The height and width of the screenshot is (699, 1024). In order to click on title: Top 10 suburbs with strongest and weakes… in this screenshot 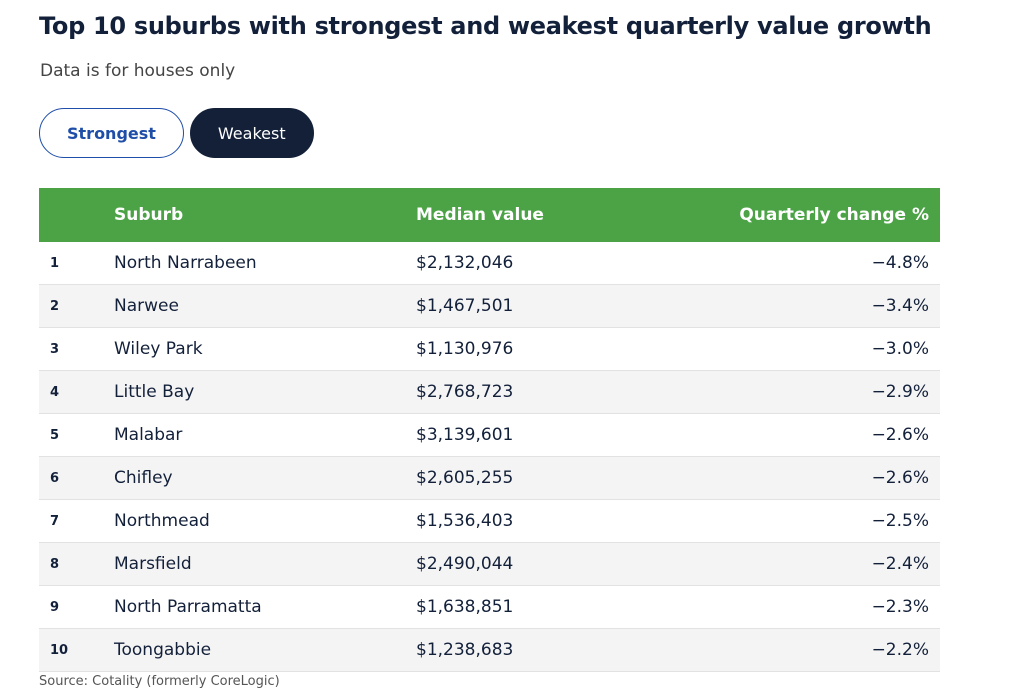, I will do `click(485, 26)`.